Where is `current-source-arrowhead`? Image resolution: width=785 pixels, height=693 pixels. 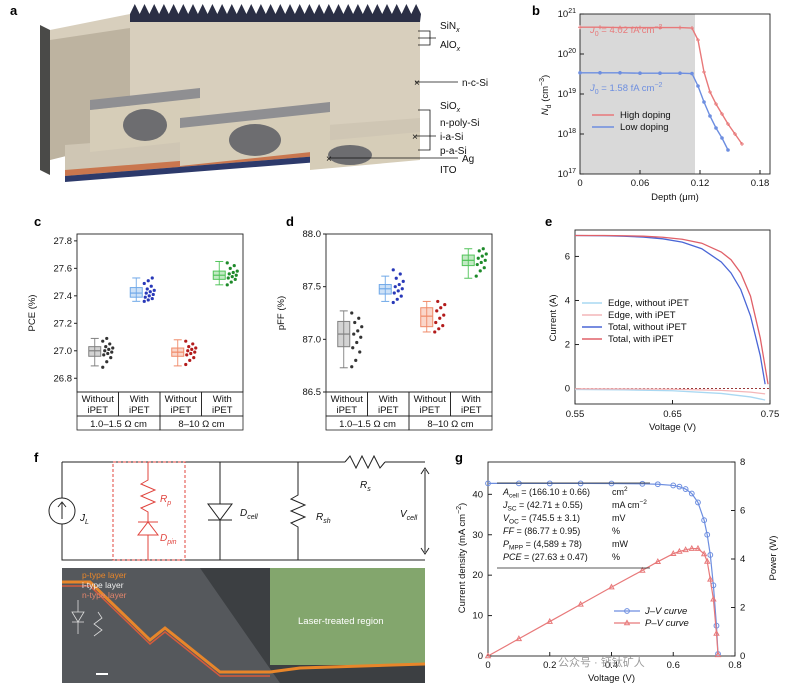
current-source-arrowhead is located at coordinates (62, 504).